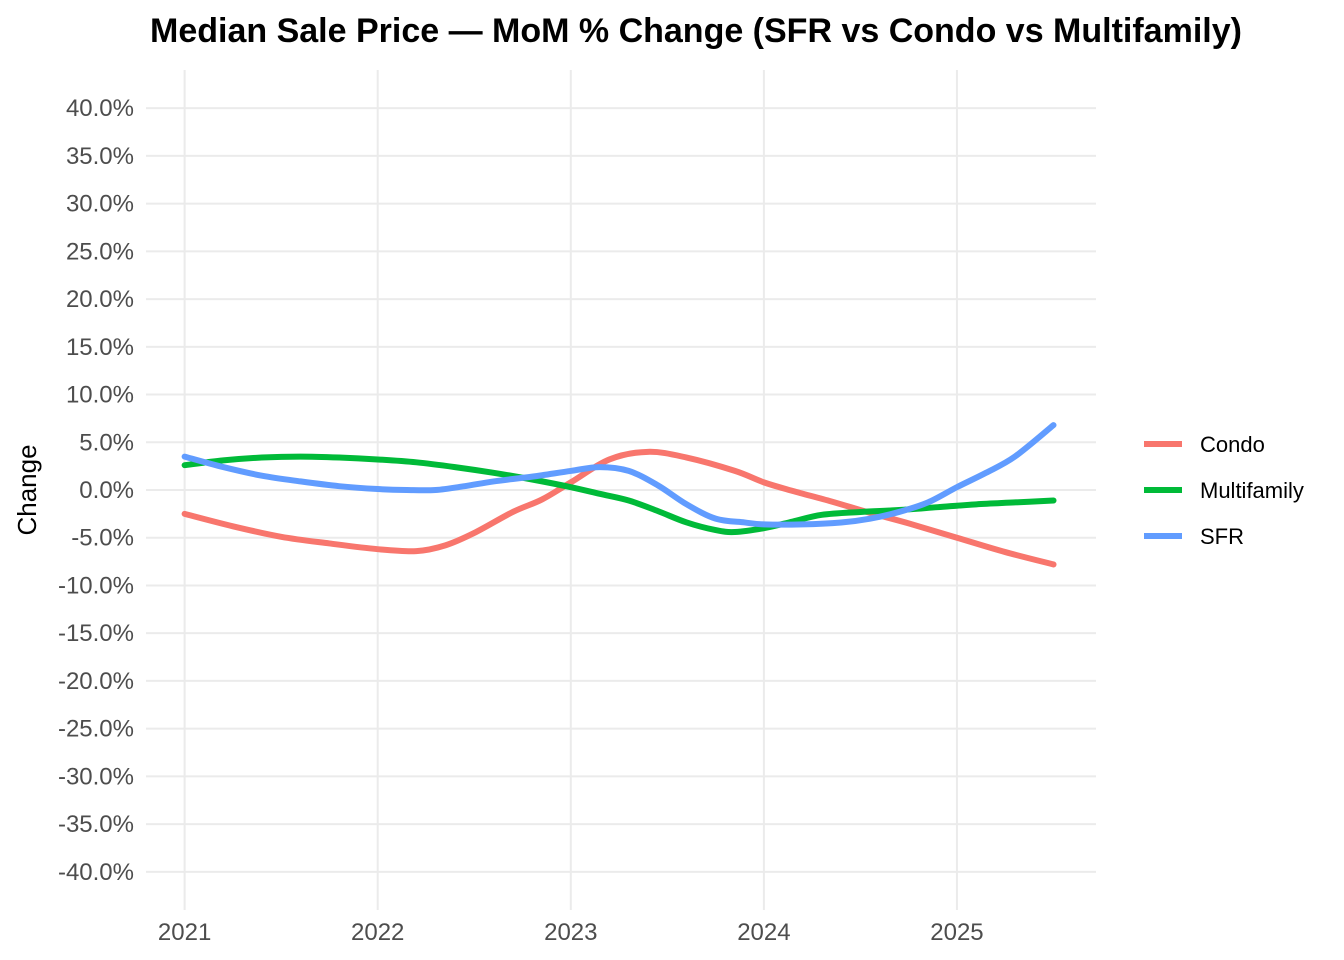  I want to click on y-tick-label: -10.0%, so click(96, 585).